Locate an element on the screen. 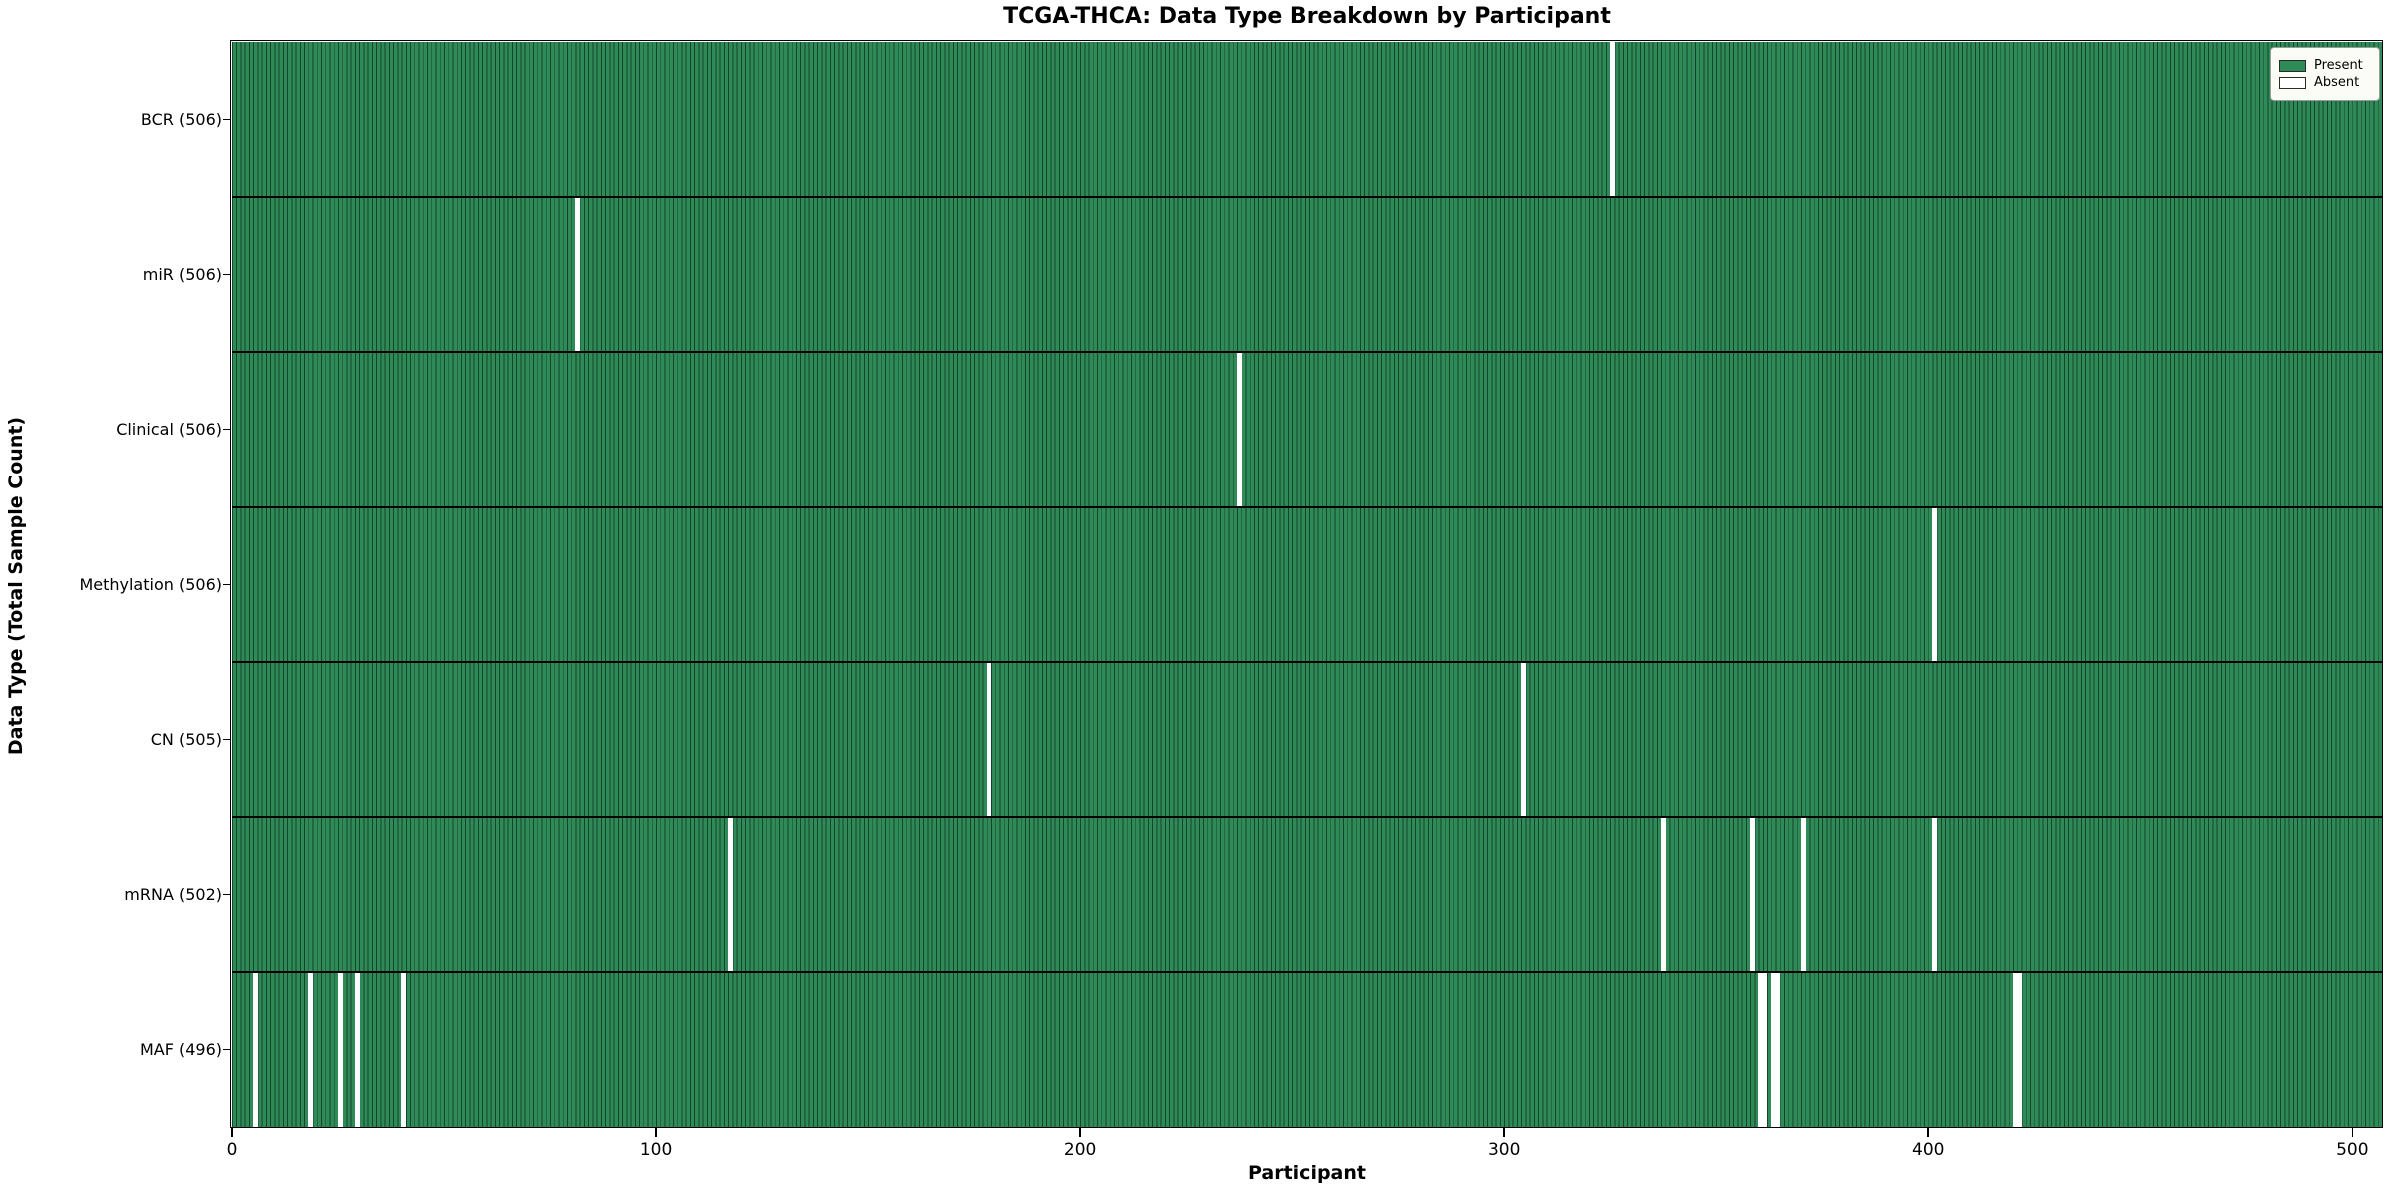  y-tick-label: miR (506) is located at coordinates (182, 274).